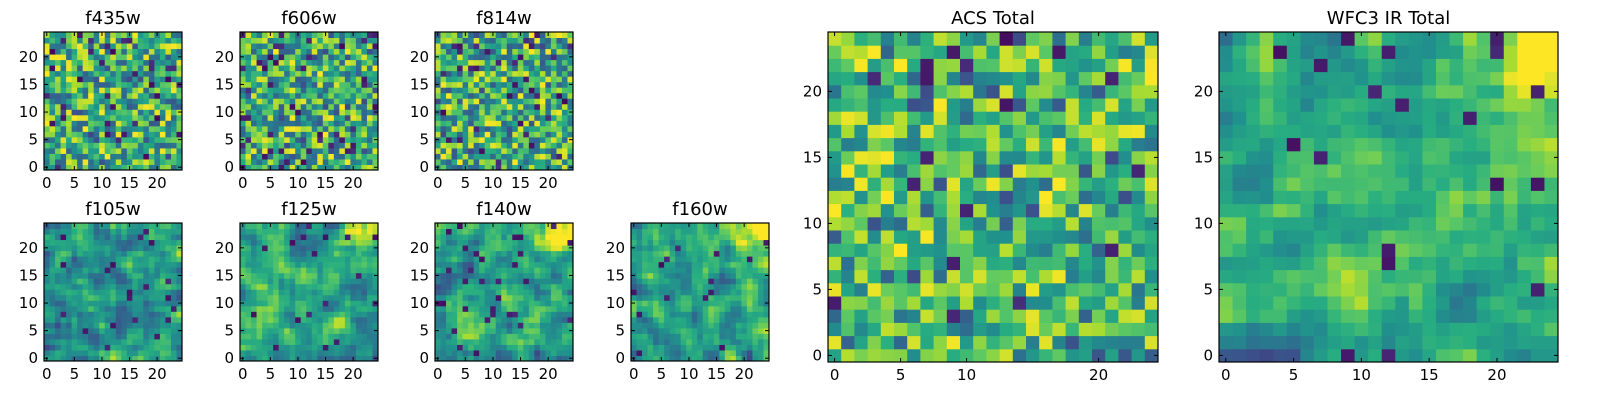 This screenshot has height=400, width=1600. I want to click on y-tick-label: 20, so click(224, 57).